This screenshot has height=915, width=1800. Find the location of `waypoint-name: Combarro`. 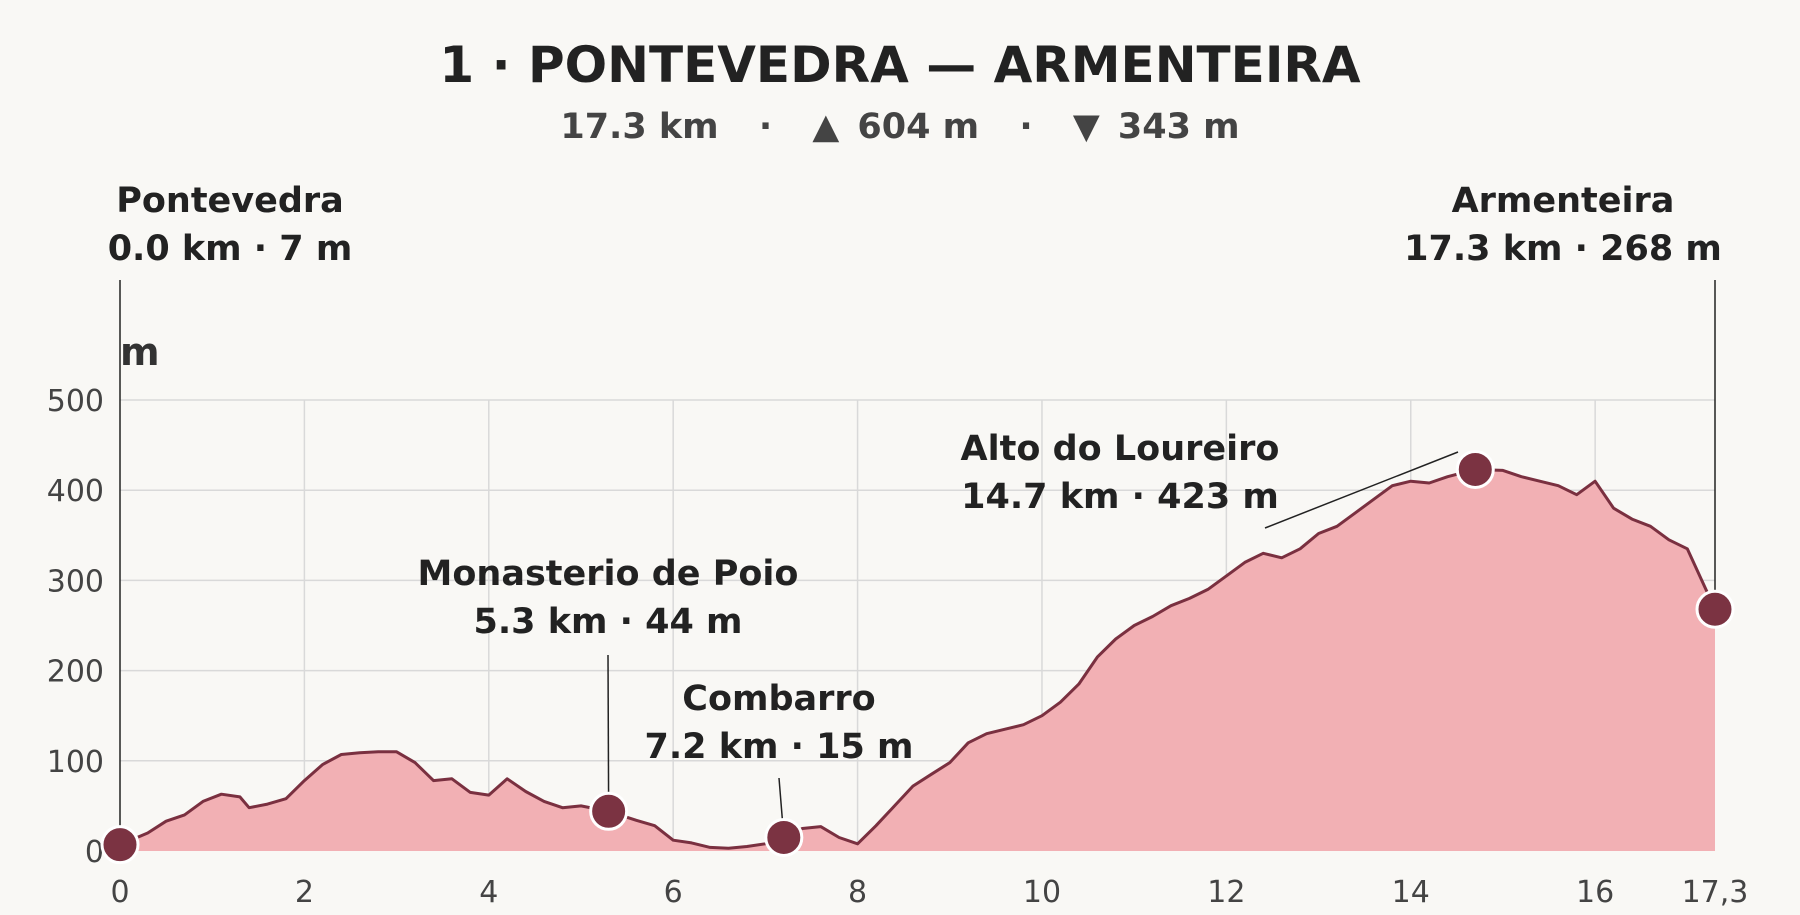

waypoint-name: Combarro is located at coordinates (778, 699).